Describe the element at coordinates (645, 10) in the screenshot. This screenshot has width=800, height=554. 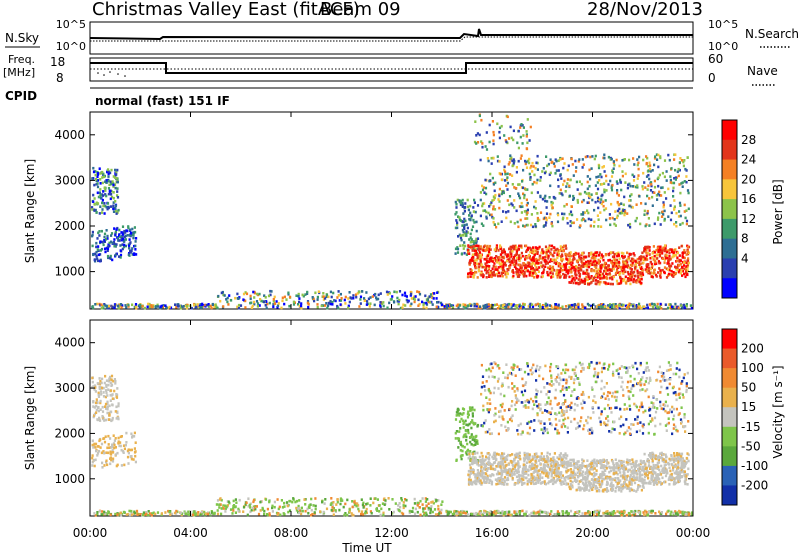
I see `date-label: 28/Nov/2013` at that location.